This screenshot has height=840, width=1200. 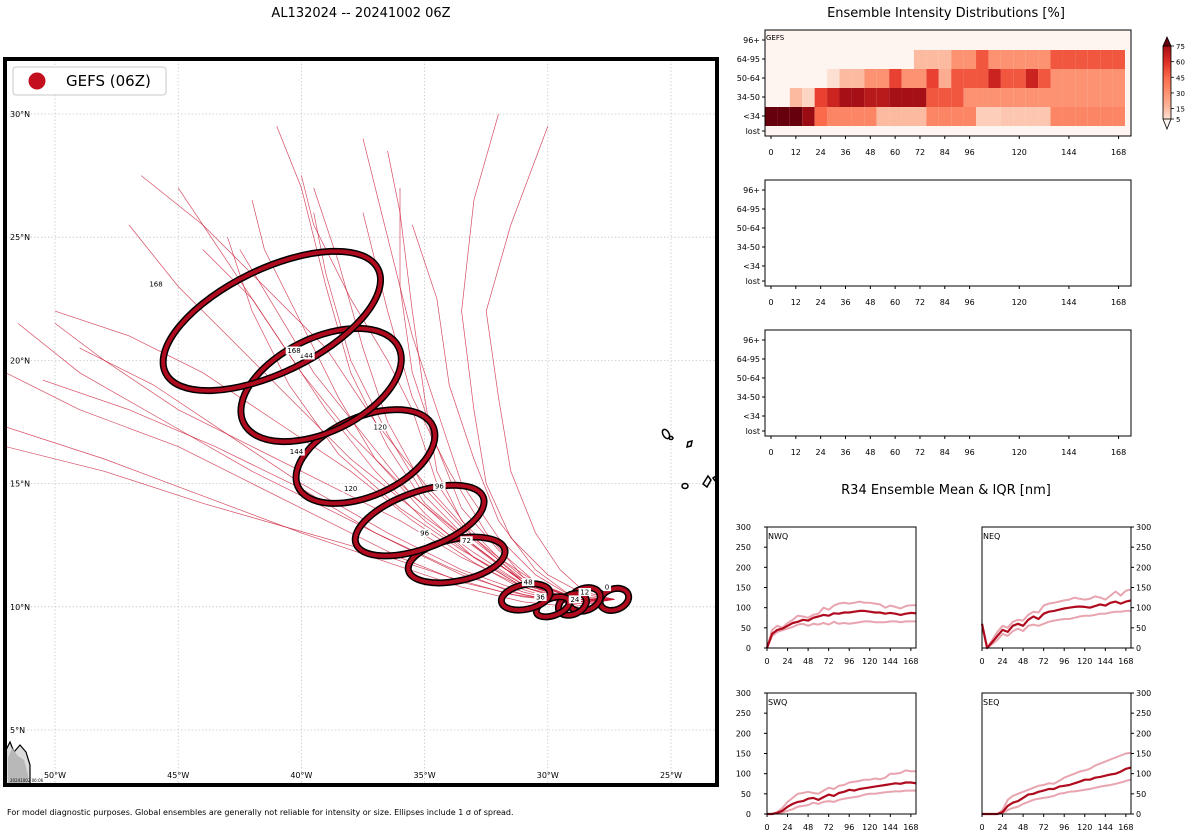 I want to click on intensity-y-label: <34, so click(x=751, y=266).